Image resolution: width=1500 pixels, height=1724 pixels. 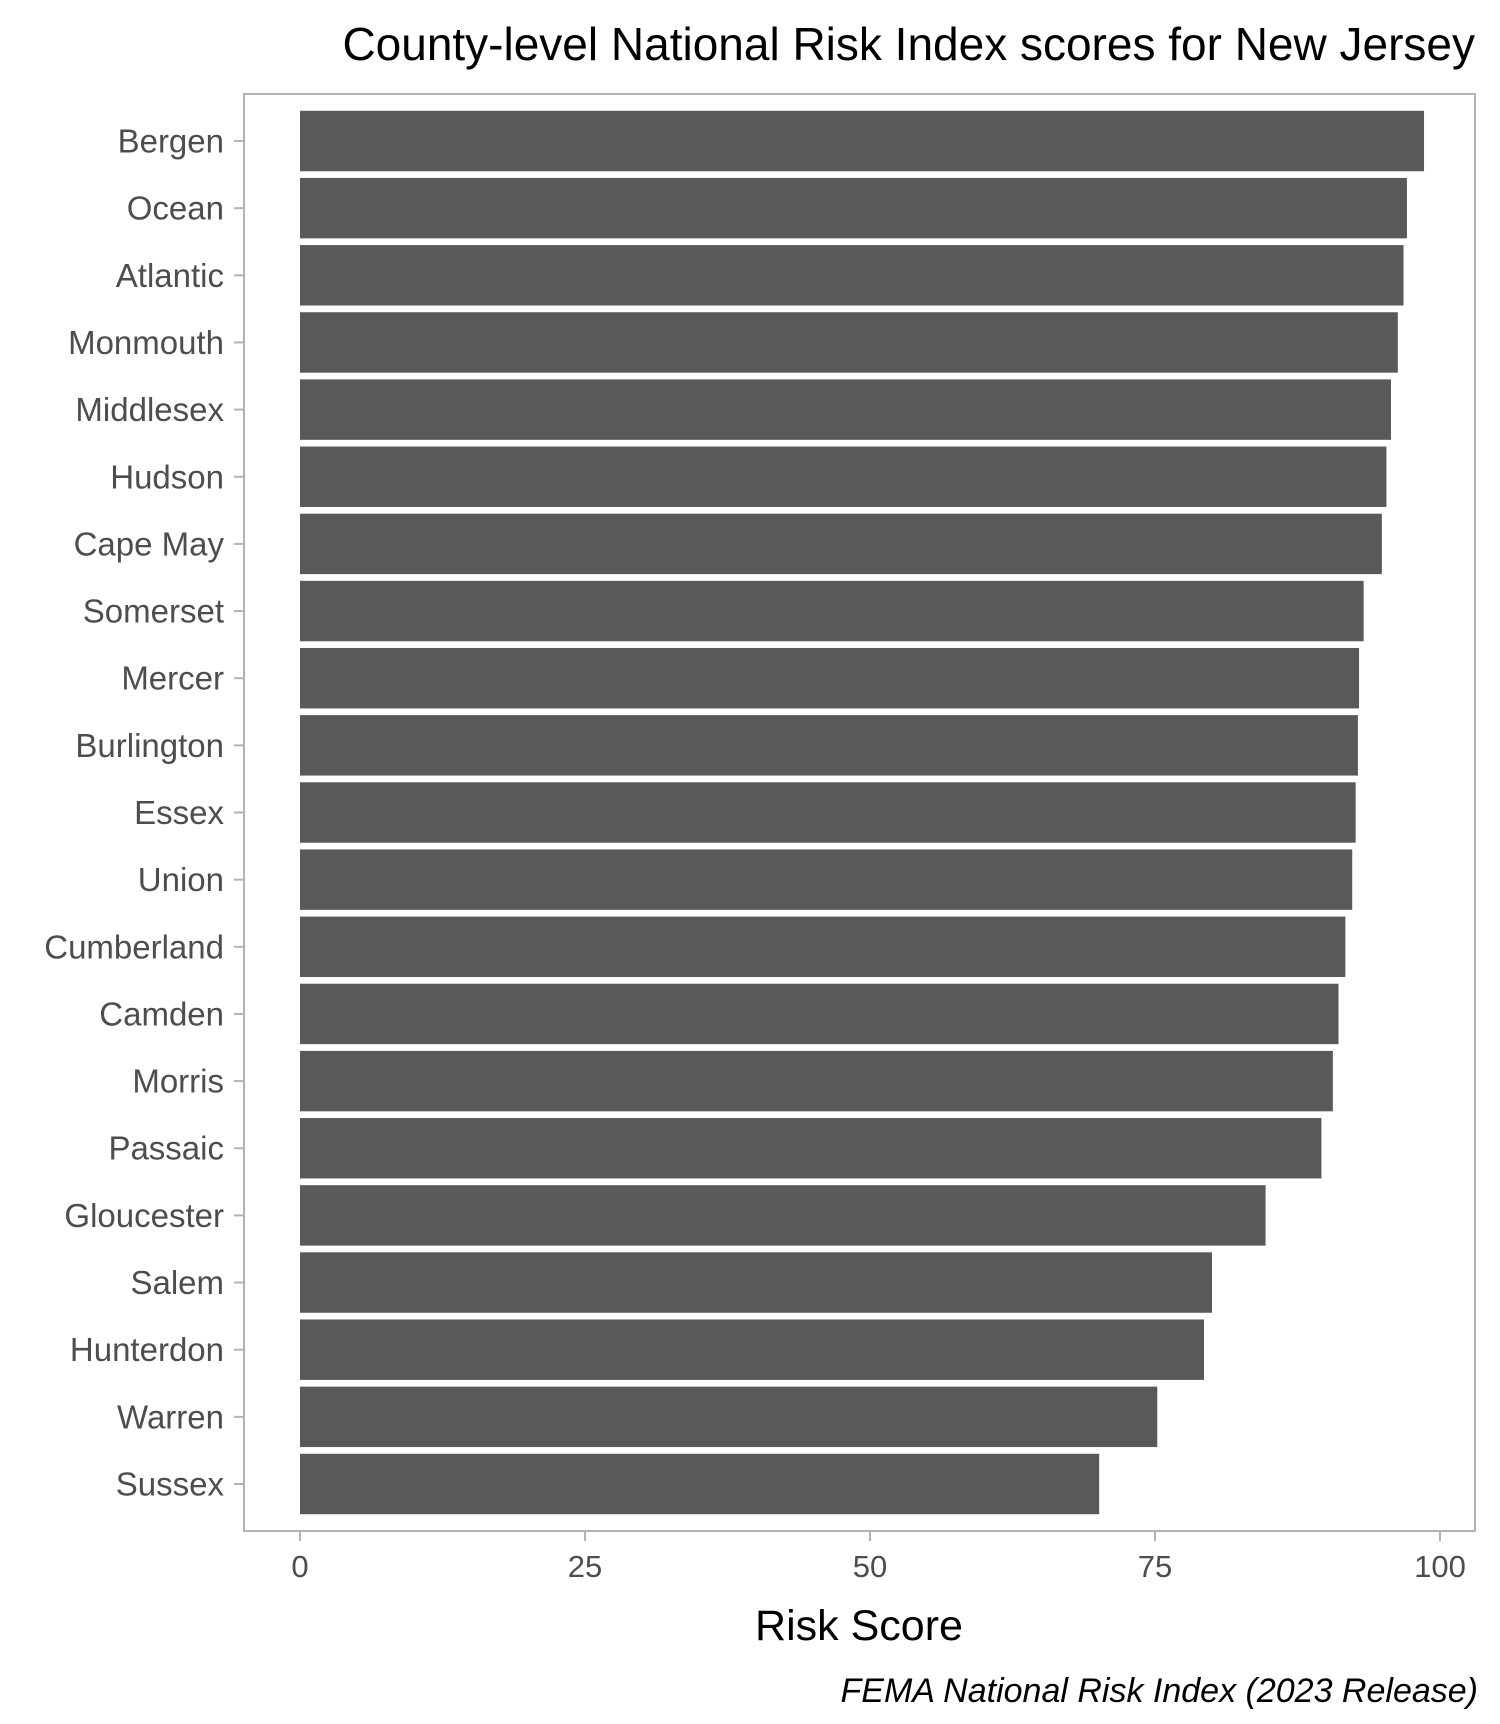 I want to click on bar-somerset, so click(x=832, y=611).